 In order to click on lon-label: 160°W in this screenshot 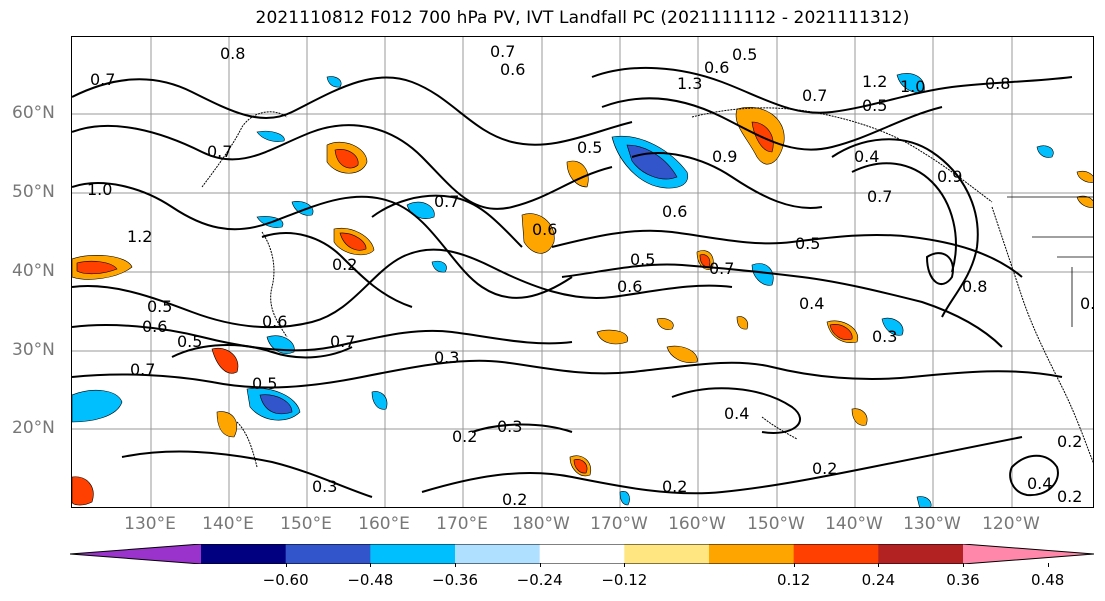, I will do `click(697, 524)`.